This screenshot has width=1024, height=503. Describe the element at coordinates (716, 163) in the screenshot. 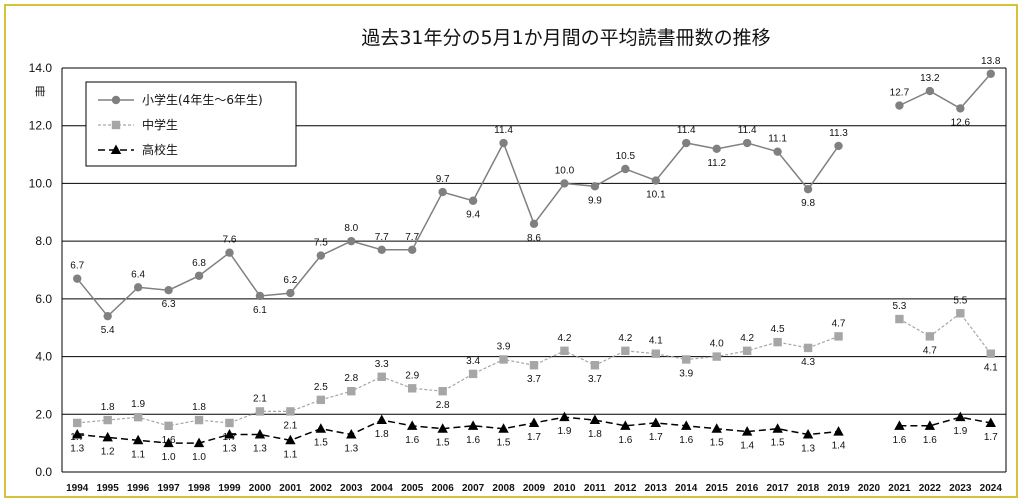

I see `data-label: 11.2` at that location.